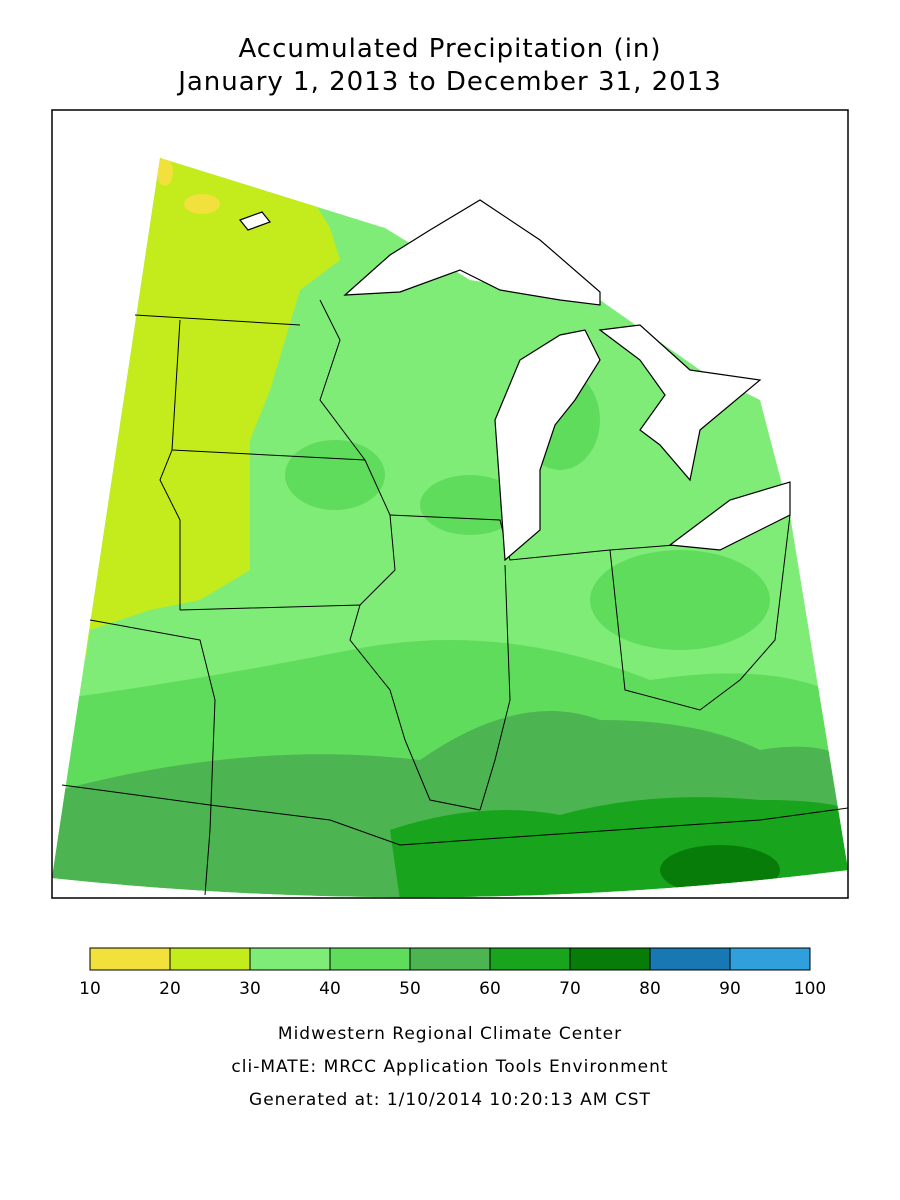 The width and height of the screenshot is (900, 1200). What do you see at coordinates (90, 989) in the screenshot?
I see `legend-tick-label: 10` at bounding box center [90, 989].